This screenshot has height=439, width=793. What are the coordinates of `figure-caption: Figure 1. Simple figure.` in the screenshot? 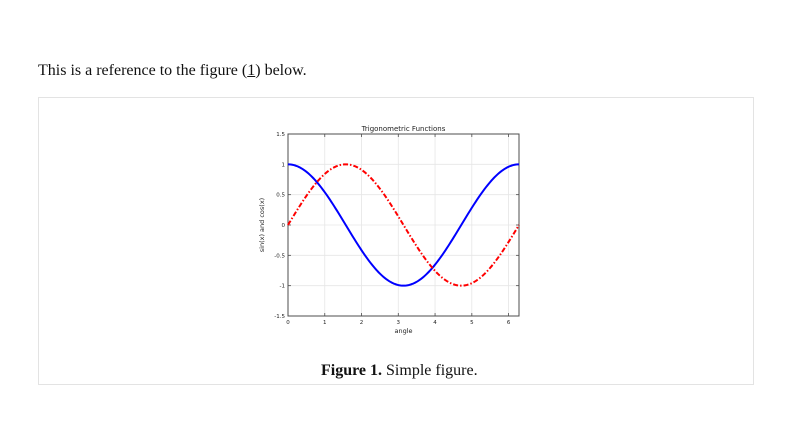 It's located at (399, 371).